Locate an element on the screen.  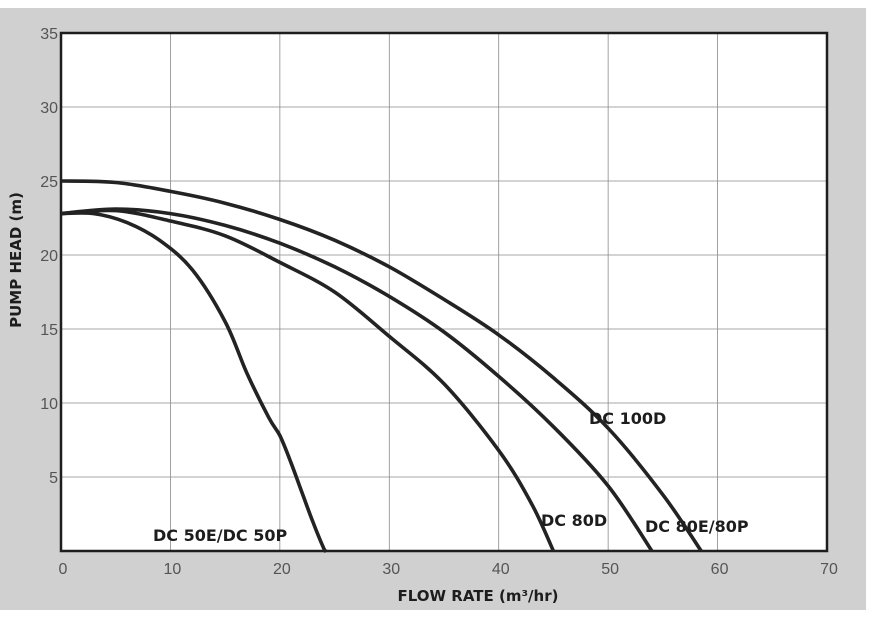
x-tick-label: 30 is located at coordinates (391, 569).